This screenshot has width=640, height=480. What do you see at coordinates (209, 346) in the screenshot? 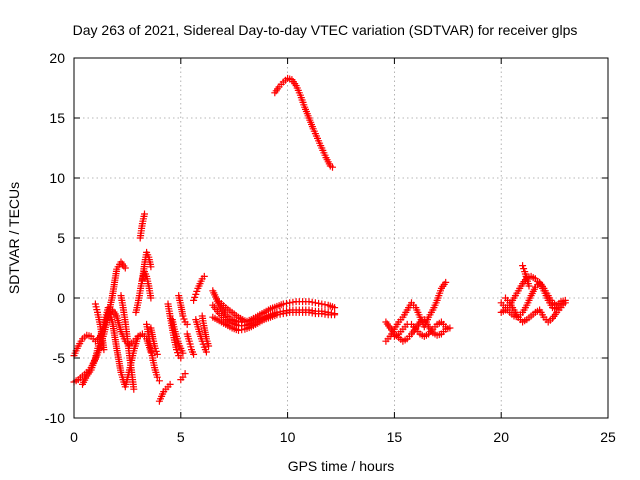
I see `point-arc-s` at bounding box center [209, 346].